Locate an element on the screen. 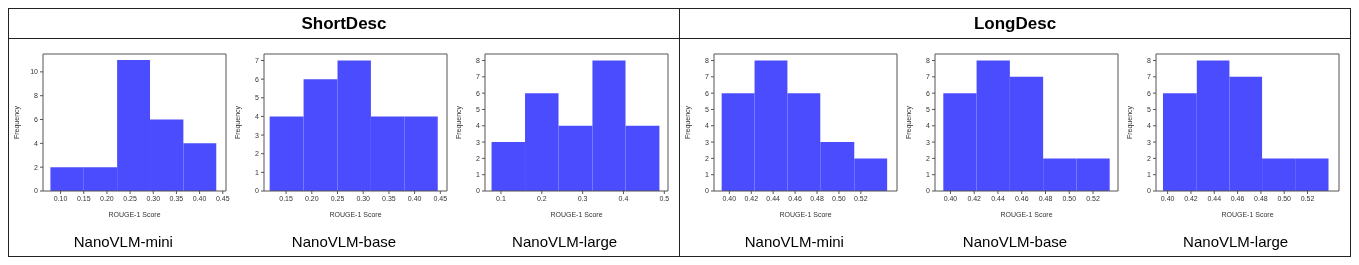 The width and height of the screenshot is (1359, 265). text: ShortDesc is located at coordinates (344, 24).